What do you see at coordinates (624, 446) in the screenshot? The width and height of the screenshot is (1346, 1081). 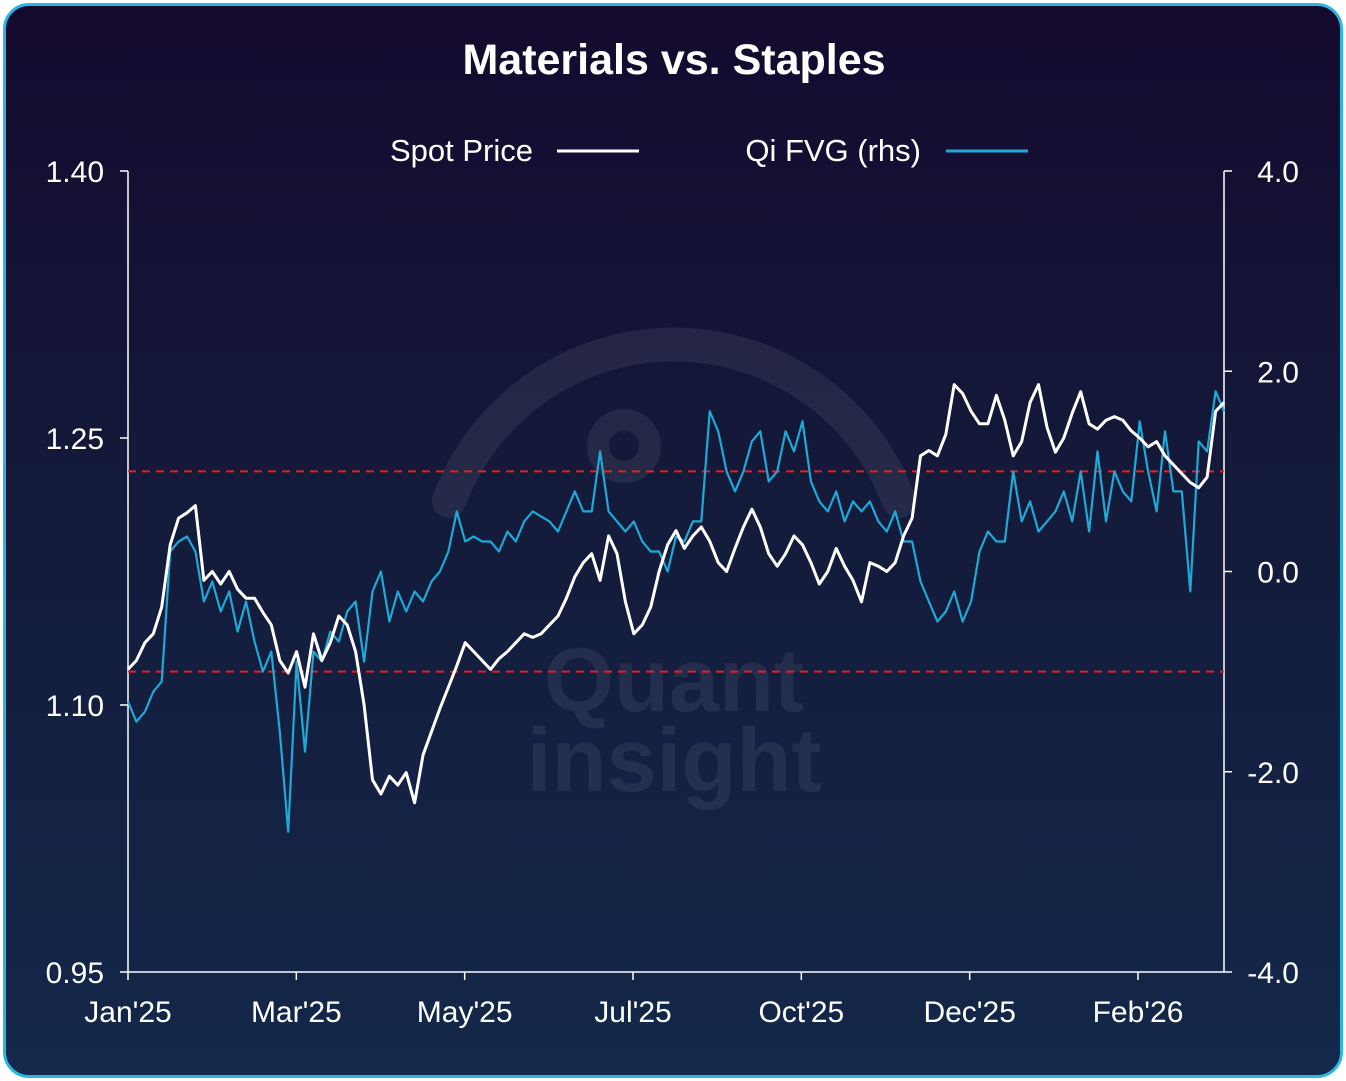 I see `watermark-dot` at bounding box center [624, 446].